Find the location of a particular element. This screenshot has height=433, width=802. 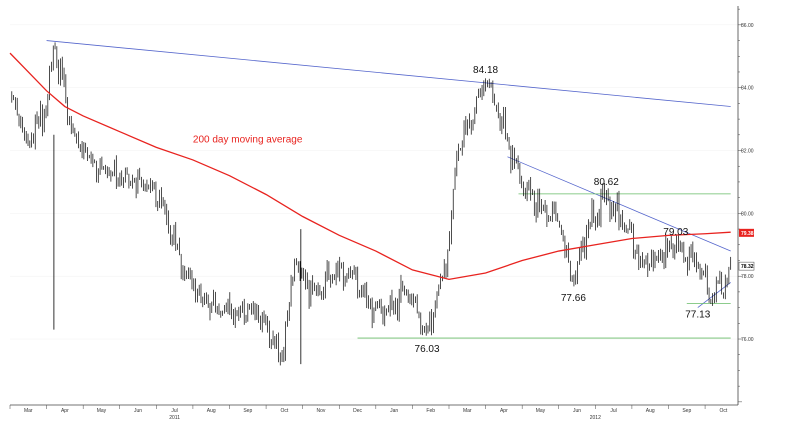

x-tick-label-15: Jun is located at coordinates (577, 411).